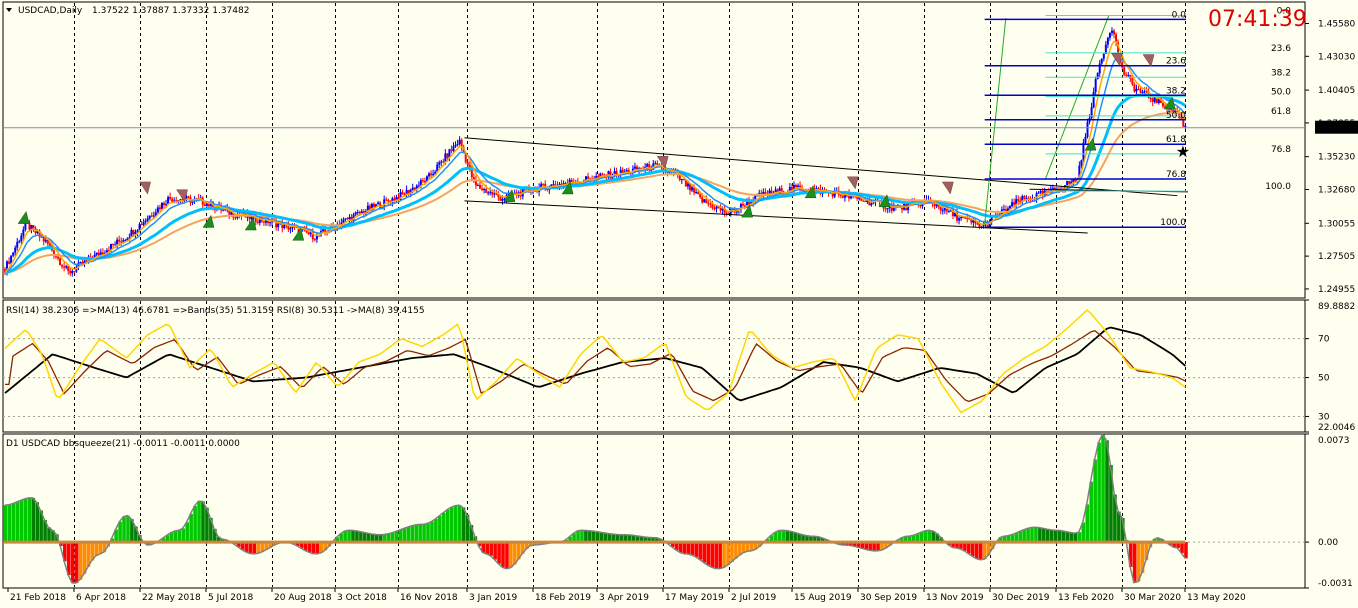 This screenshot has height=608, width=1358. What do you see at coordinates (1152, 598) in the screenshot?
I see `date-tick-label: 30 Mar 2020` at bounding box center [1152, 598].